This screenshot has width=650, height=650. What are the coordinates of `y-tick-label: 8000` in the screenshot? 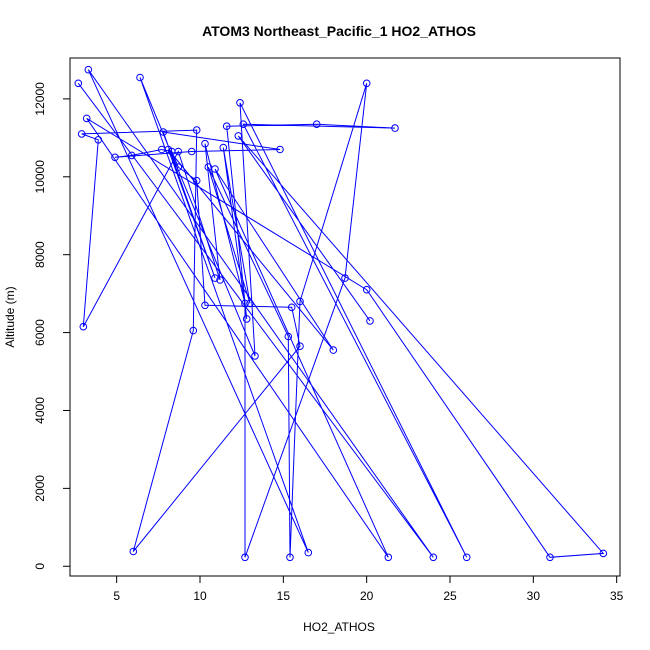 It's located at (40, 254).